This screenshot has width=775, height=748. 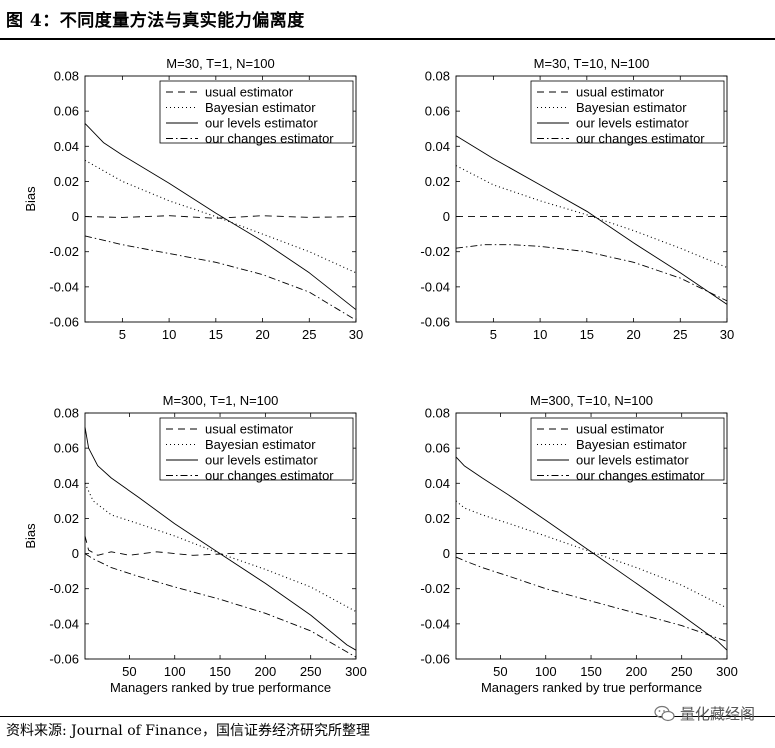 I want to click on watermark-text: 量化藏经阁, so click(x=717, y=714).